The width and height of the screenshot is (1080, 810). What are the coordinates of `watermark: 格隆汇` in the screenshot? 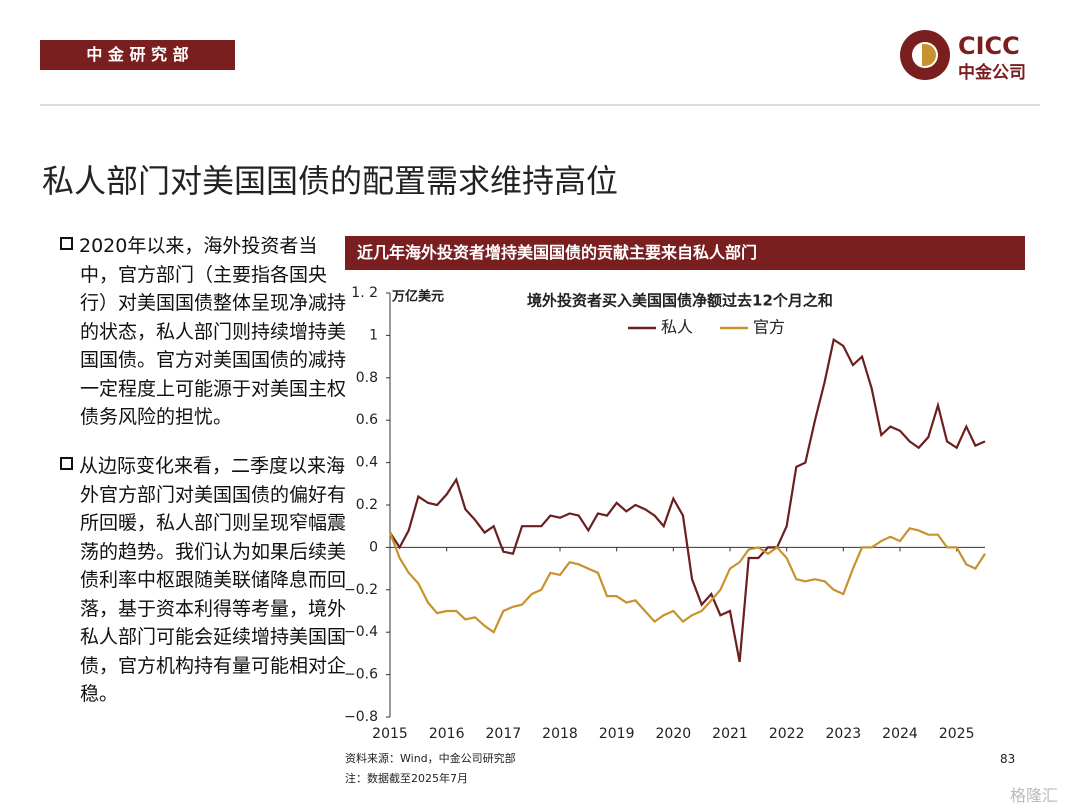 It's located at (1034, 795).